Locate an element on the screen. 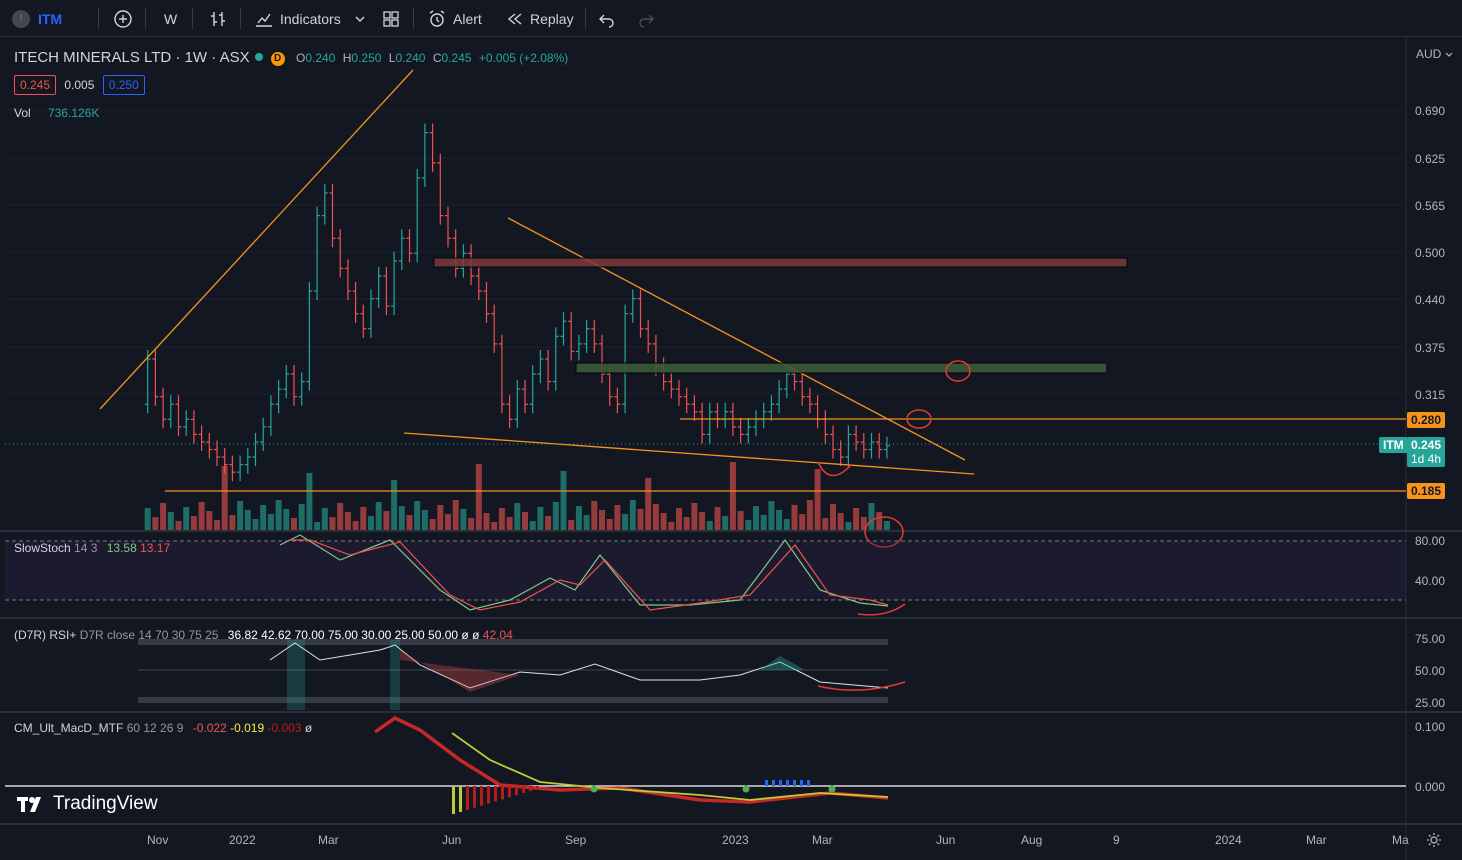  price-level-185: 0.185 is located at coordinates (1426, 491).